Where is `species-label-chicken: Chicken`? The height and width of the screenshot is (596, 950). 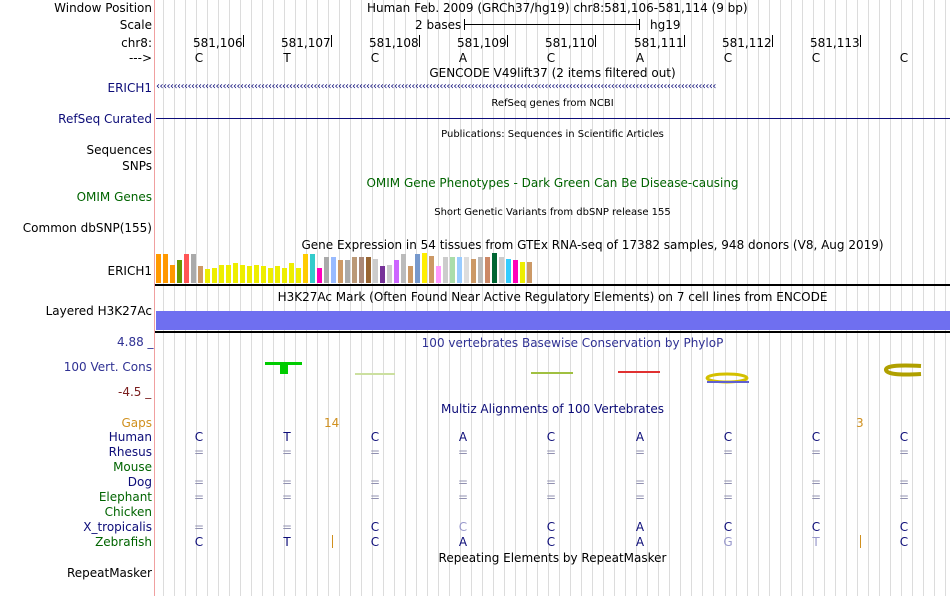
species-label-chicken: Chicken is located at coordinates (128, 512).